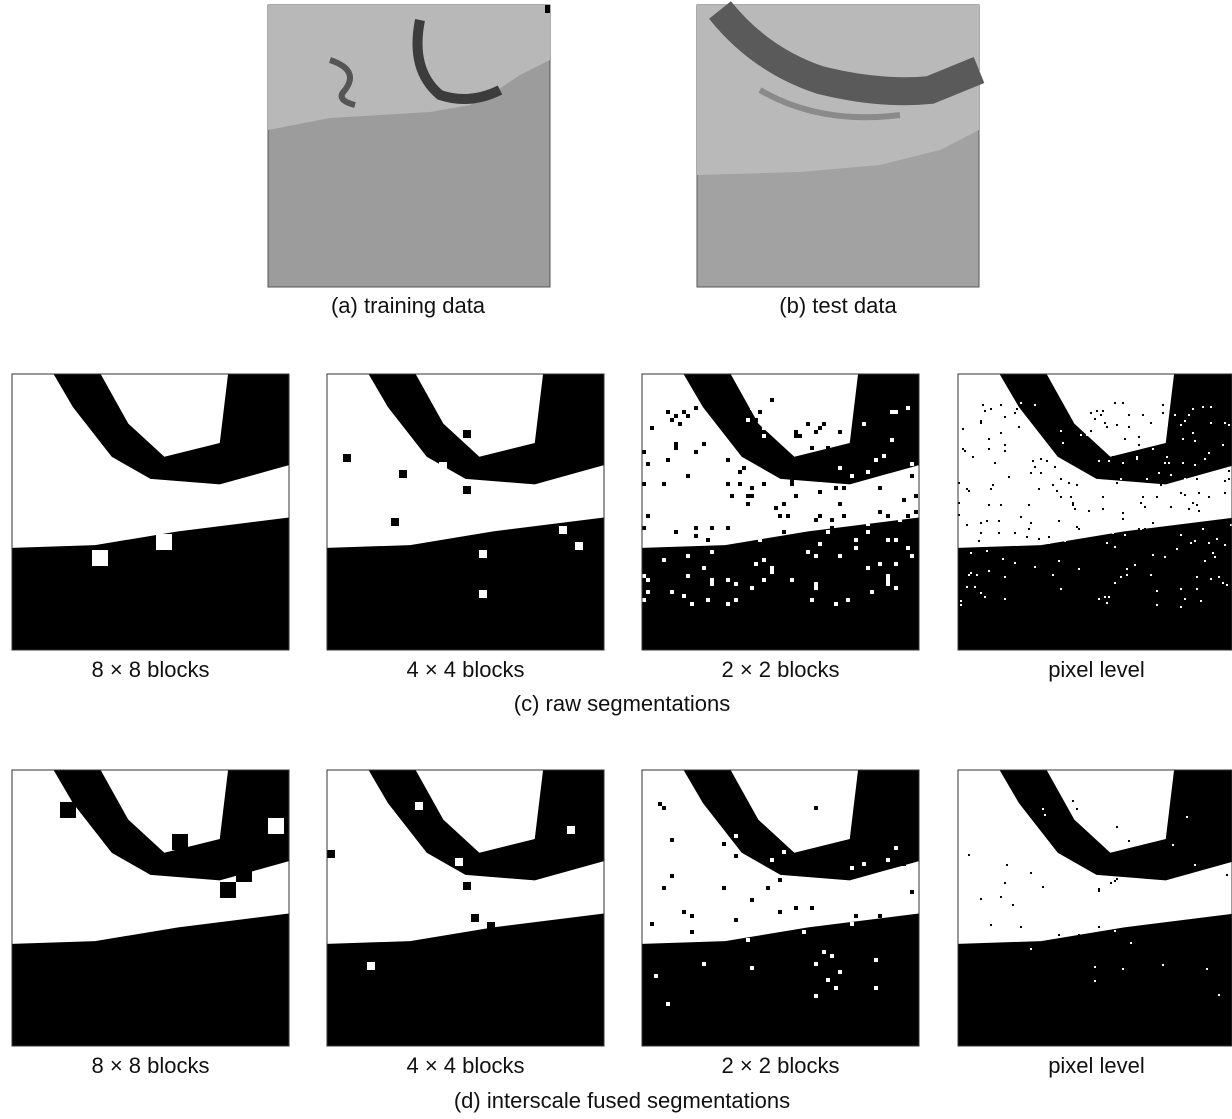  Describe the element at coordinates (150, 512) in the screenshot. I see `segmentation-image` at that location.